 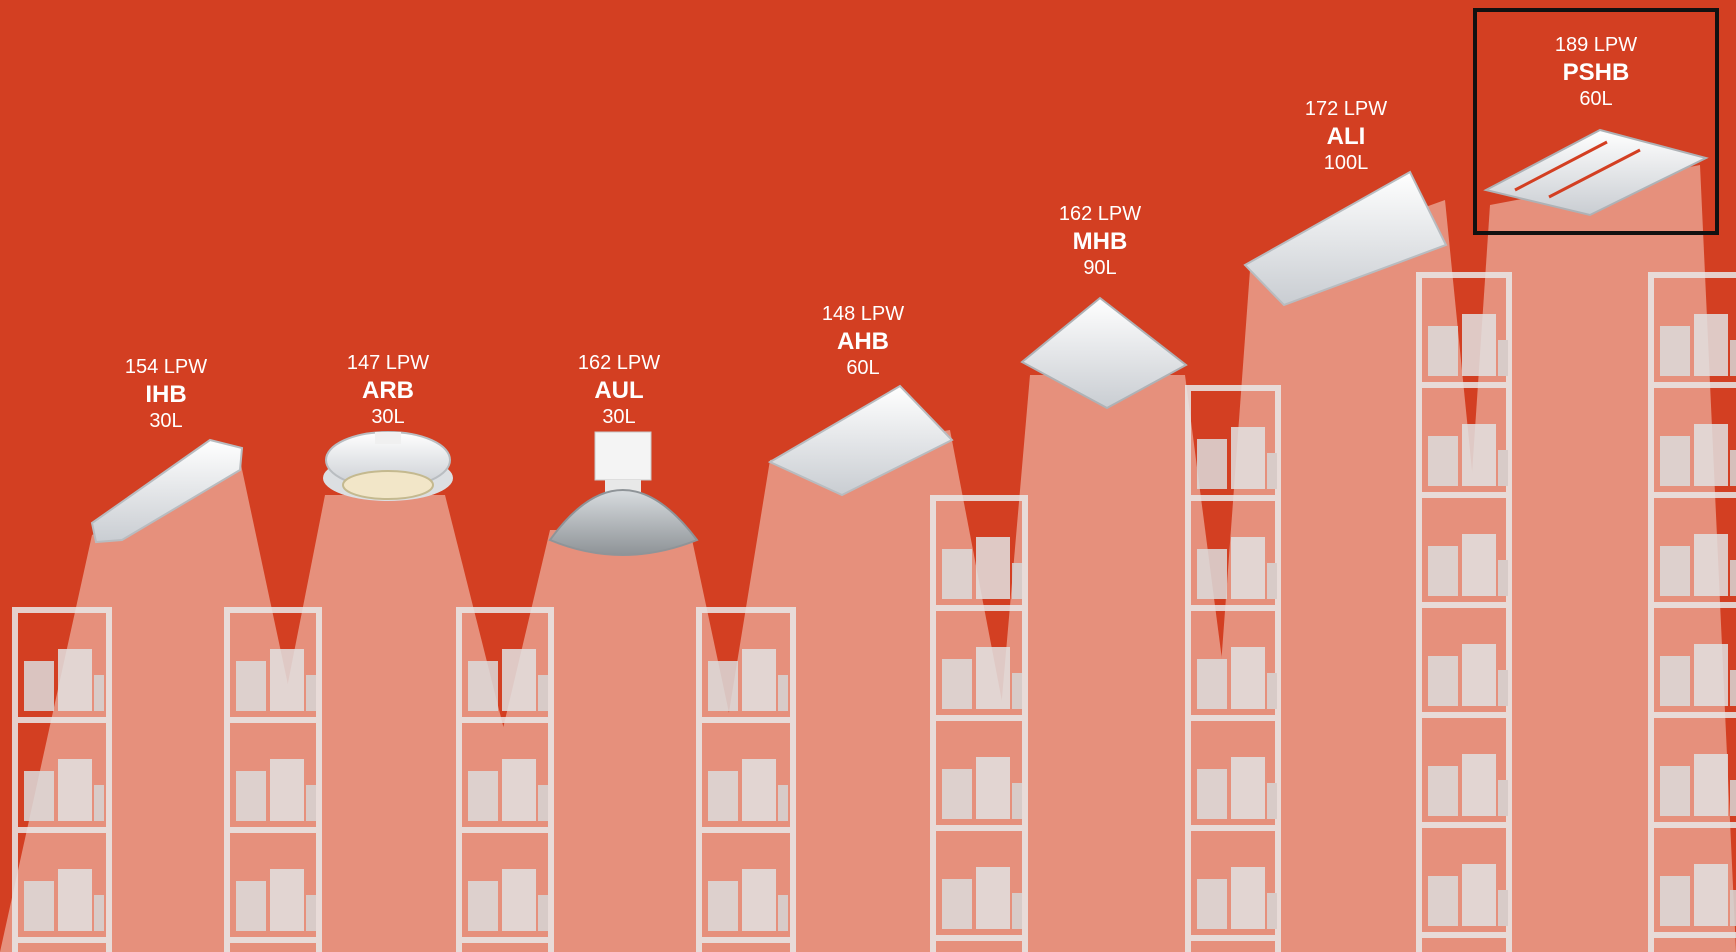 I want to click on fixture-label-ali: 172 LPW ALI 100L, so click(x=1346, y=136).